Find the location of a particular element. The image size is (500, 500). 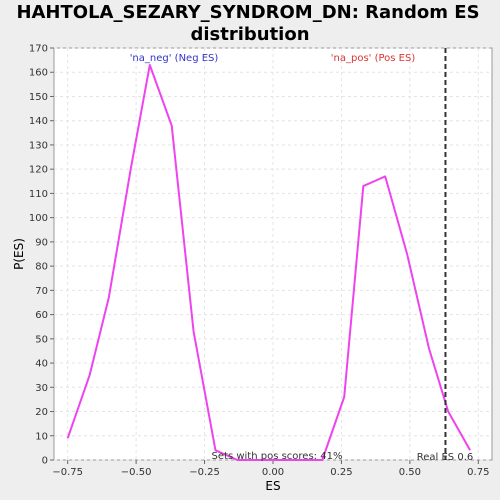

x-axis-ticks: −0.75 −0.50 −0.25 0.00 0.25 0.50 0.75 is located at coordinates (270, 469).